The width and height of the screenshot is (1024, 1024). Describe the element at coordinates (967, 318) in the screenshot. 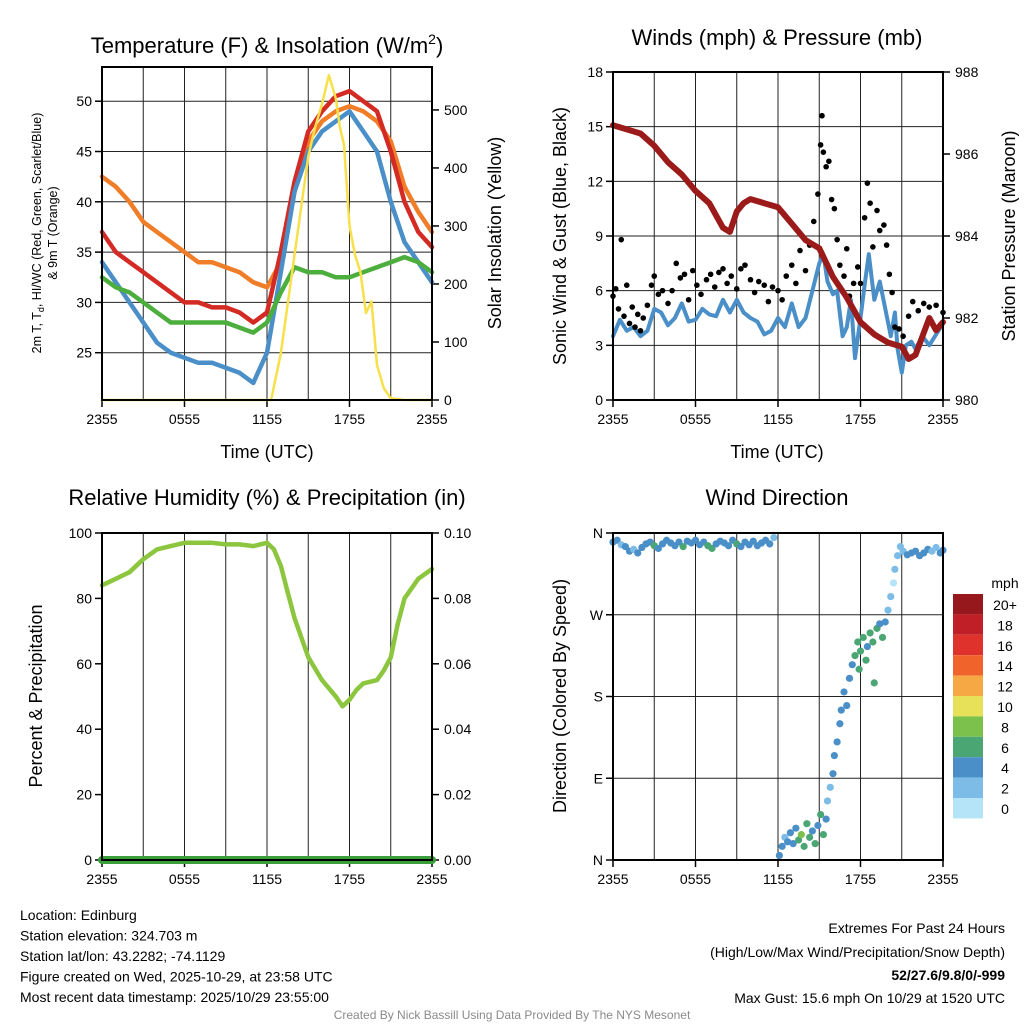

I see `y2-tick-label: 982` at that location.